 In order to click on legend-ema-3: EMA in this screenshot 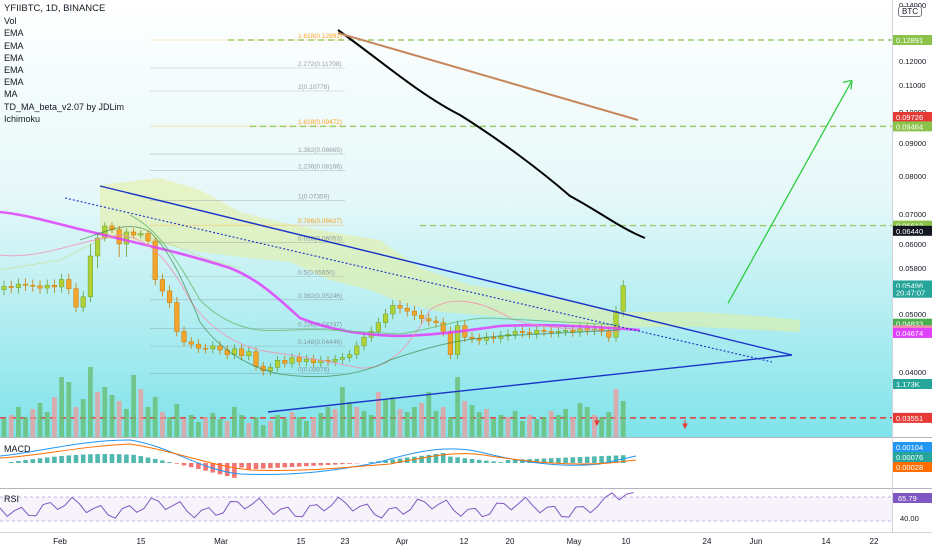, I will do `click(64, 58)`.